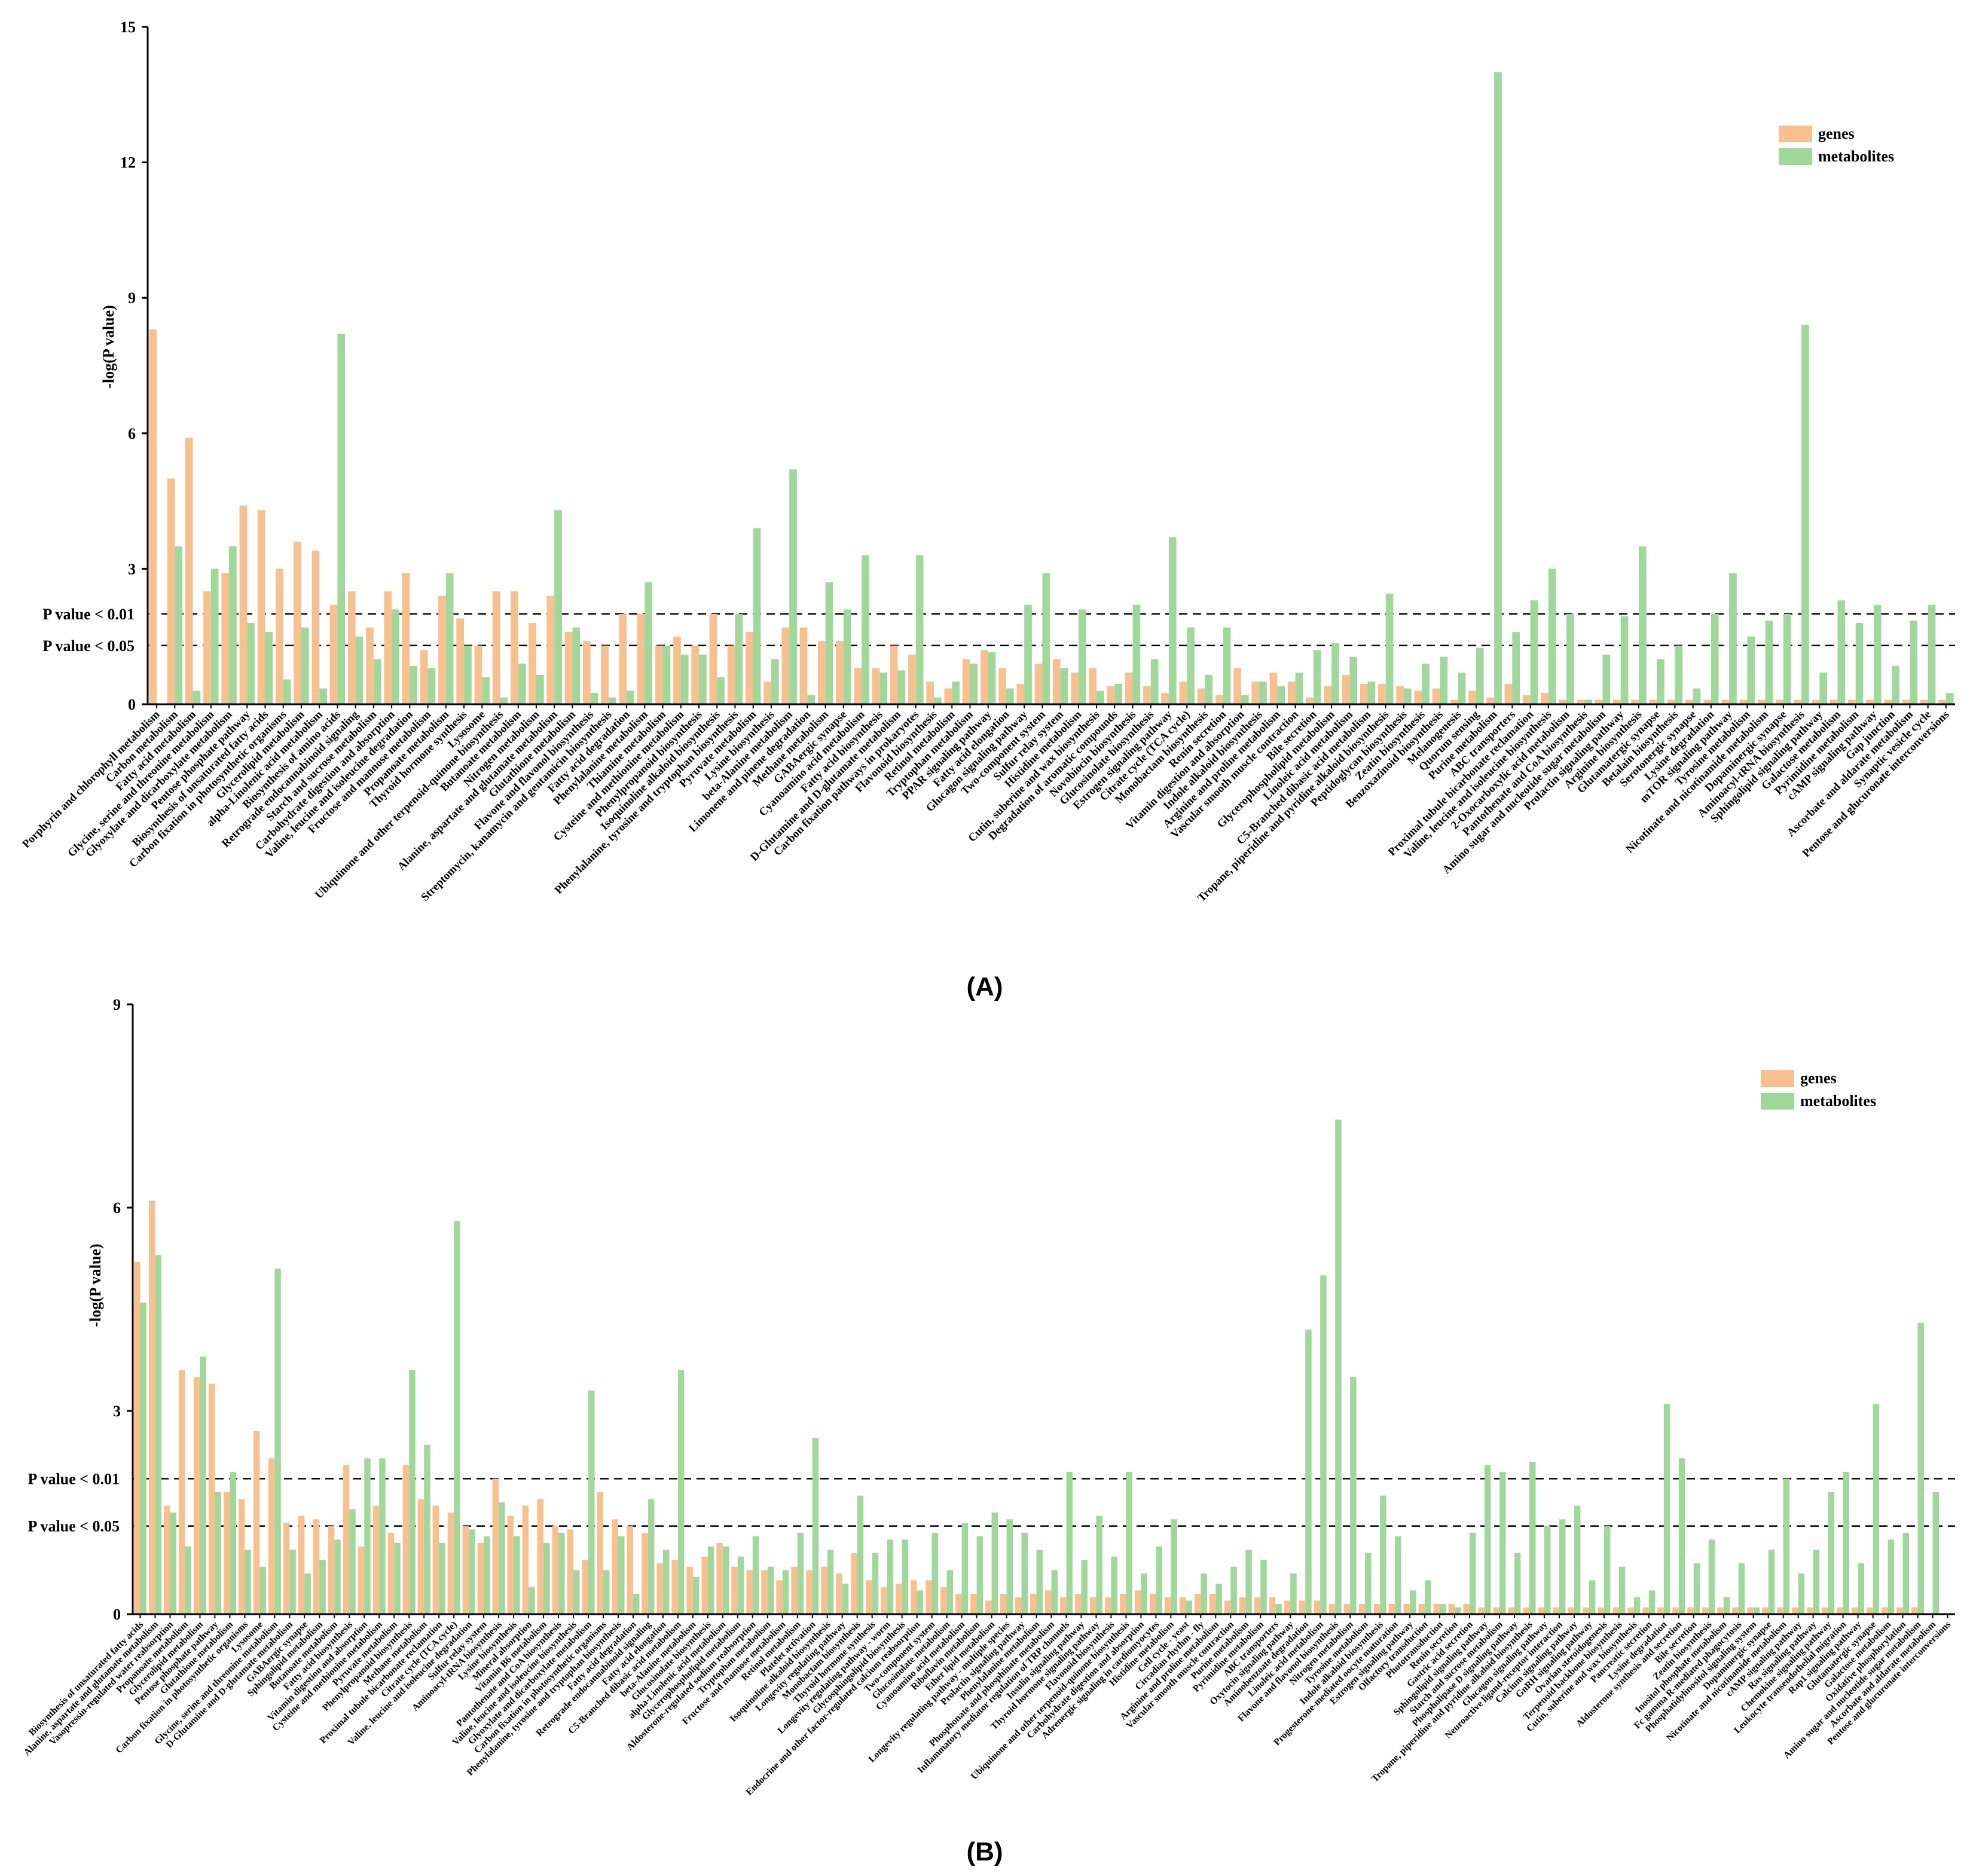 This screenshot has width=1970, height=1876. I want to click on panel-a-y-tick-label-1: 3, so click(132, 569).